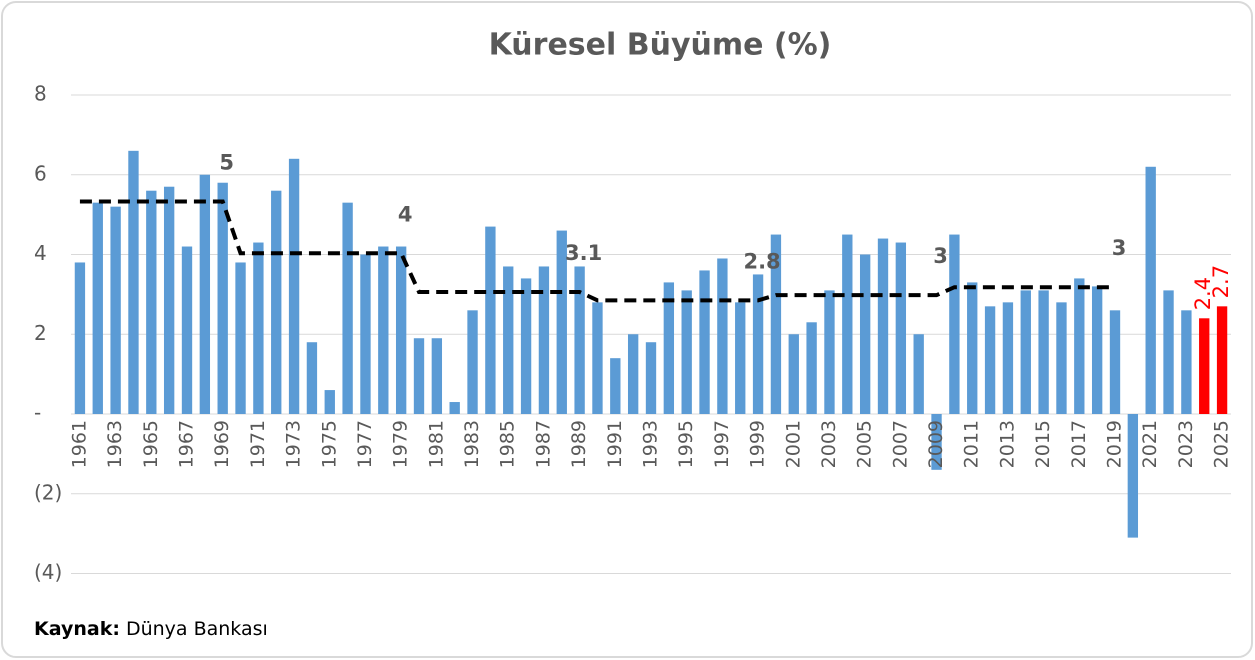 This screenshot has width=1255, height=660. Describe the element at coordinates (1150, 444) in the screenshot. I see `x-tick-label: 2021` at that location.